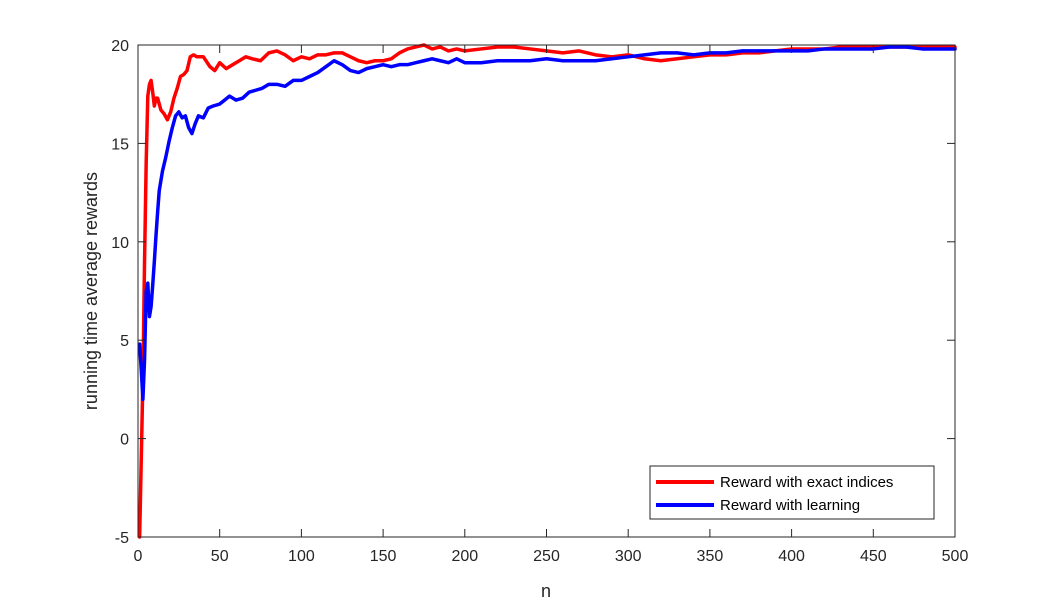 Image resolution: width=1055 pixels, height=605 pixels. I want to click on y-tick-label: 15, so click(120, 144).